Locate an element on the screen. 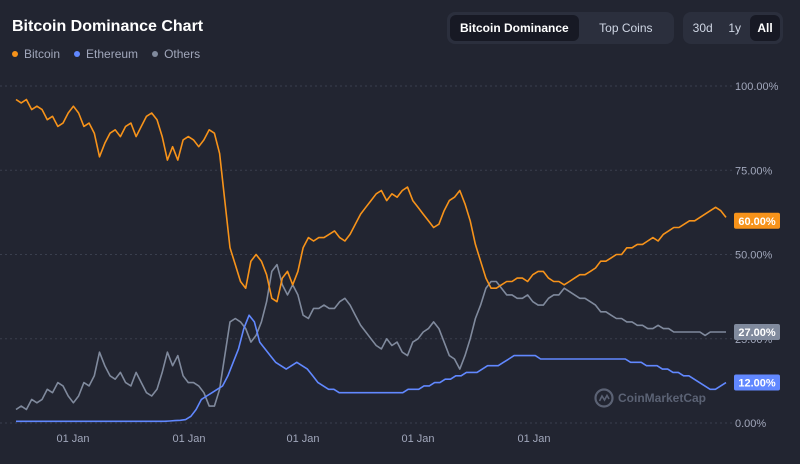  legend-label-ethereum: Ethereum is located at coordinates (112, 54).